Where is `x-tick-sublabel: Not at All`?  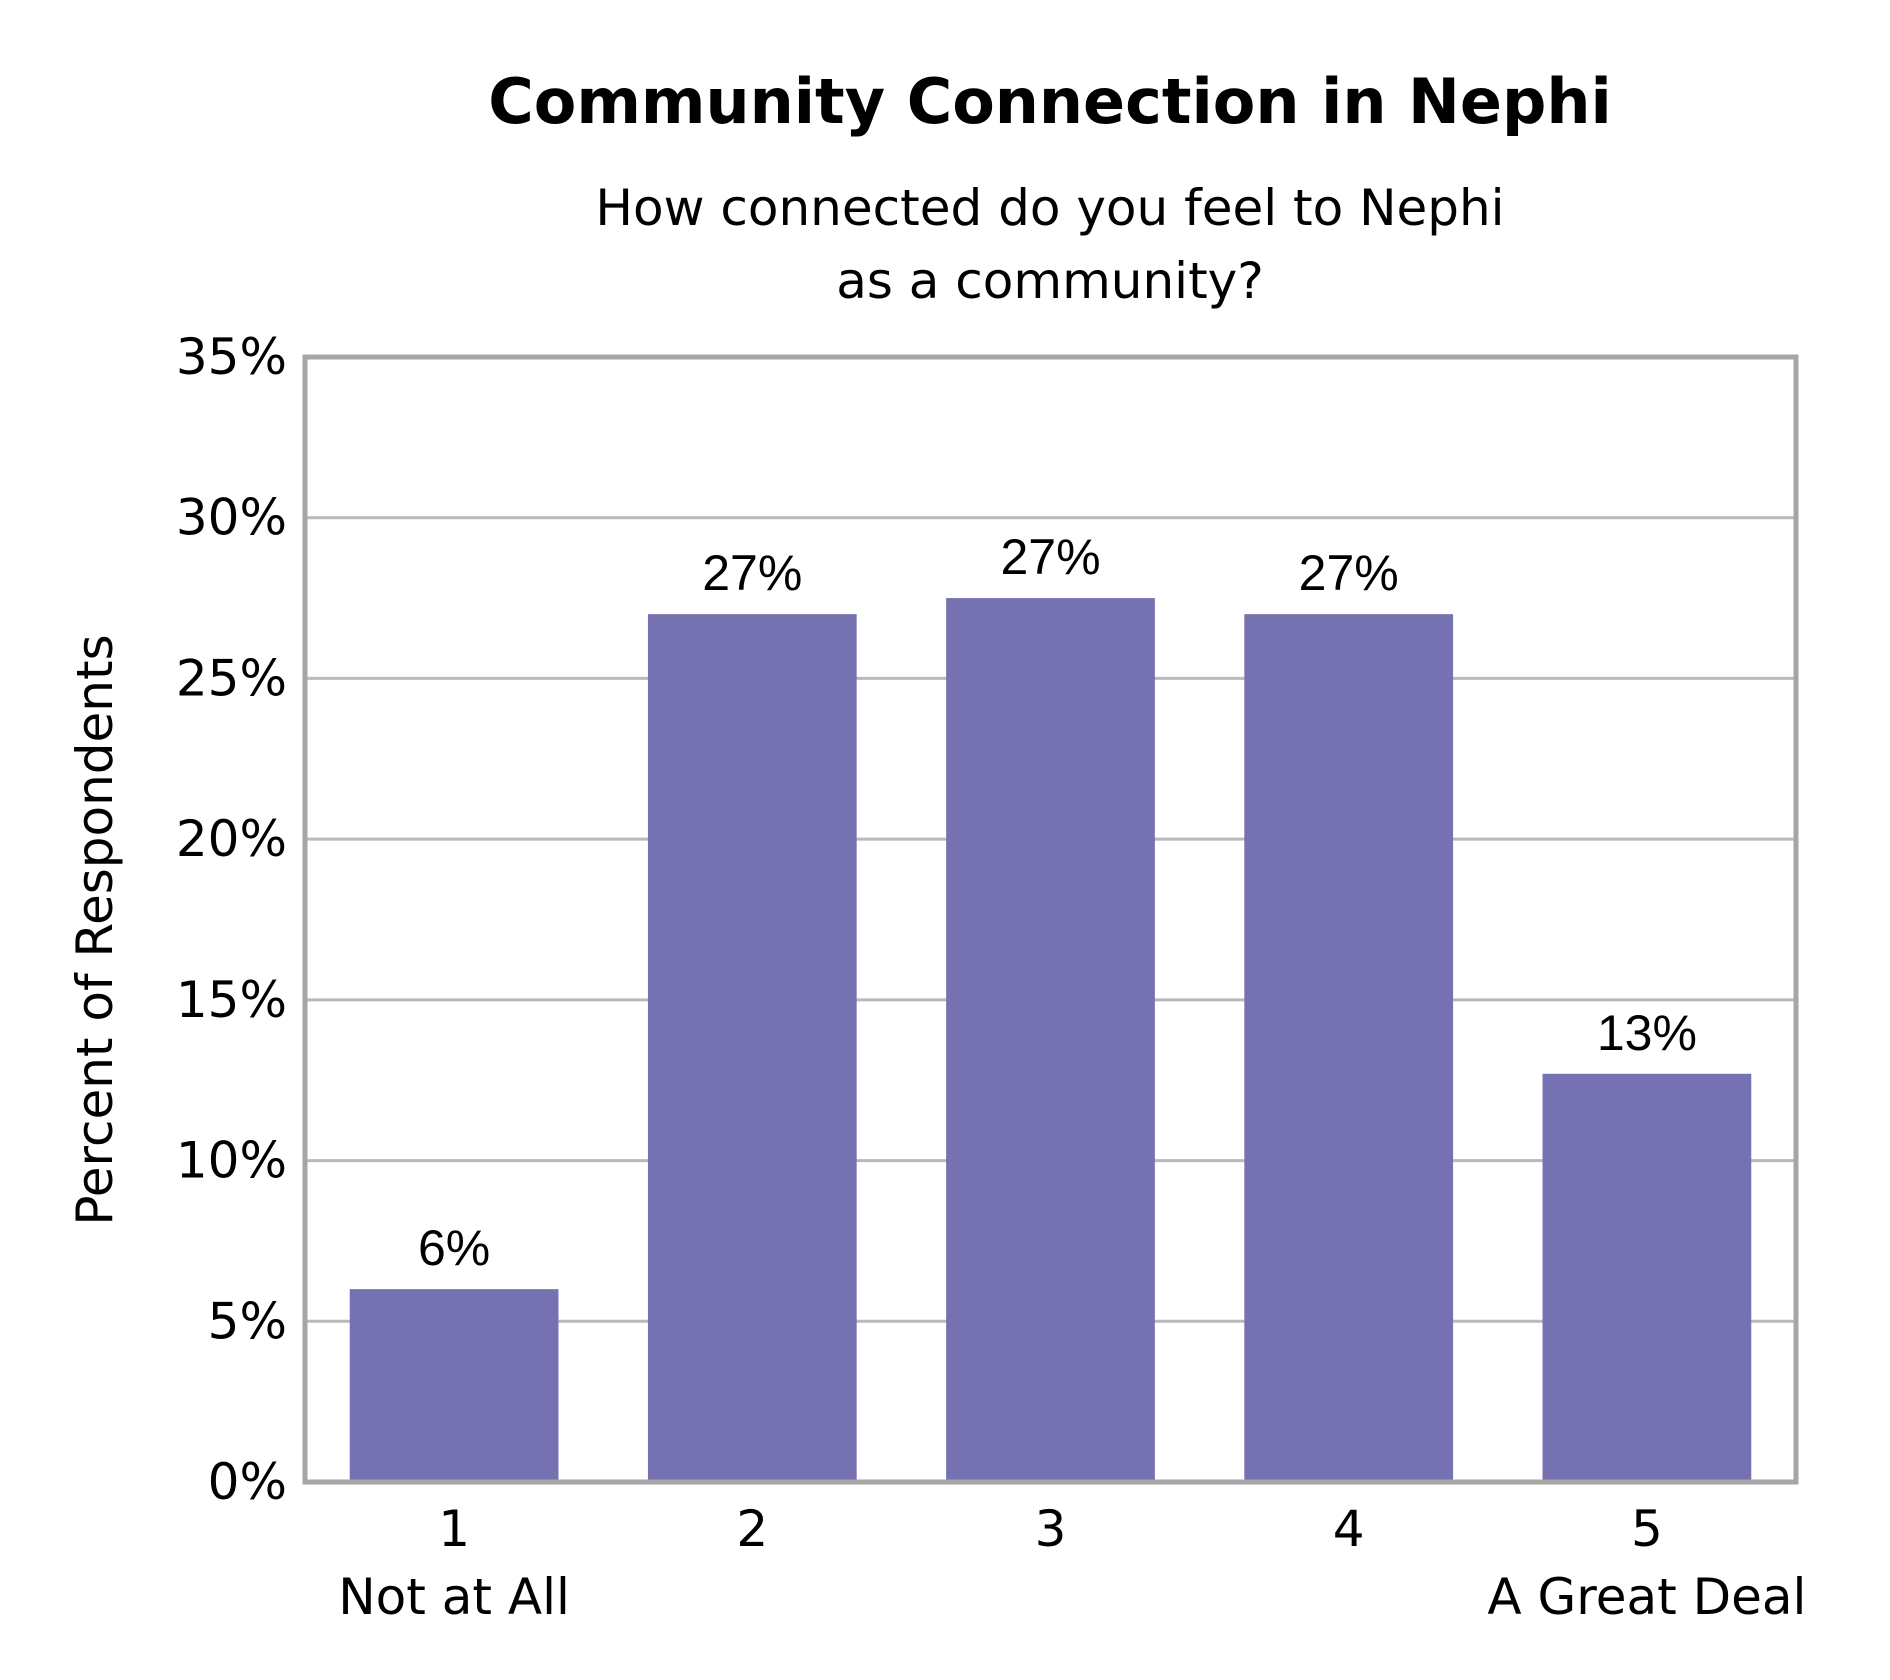 x-tick-sublabel: Not at All is located at coordinates (454, 1597).